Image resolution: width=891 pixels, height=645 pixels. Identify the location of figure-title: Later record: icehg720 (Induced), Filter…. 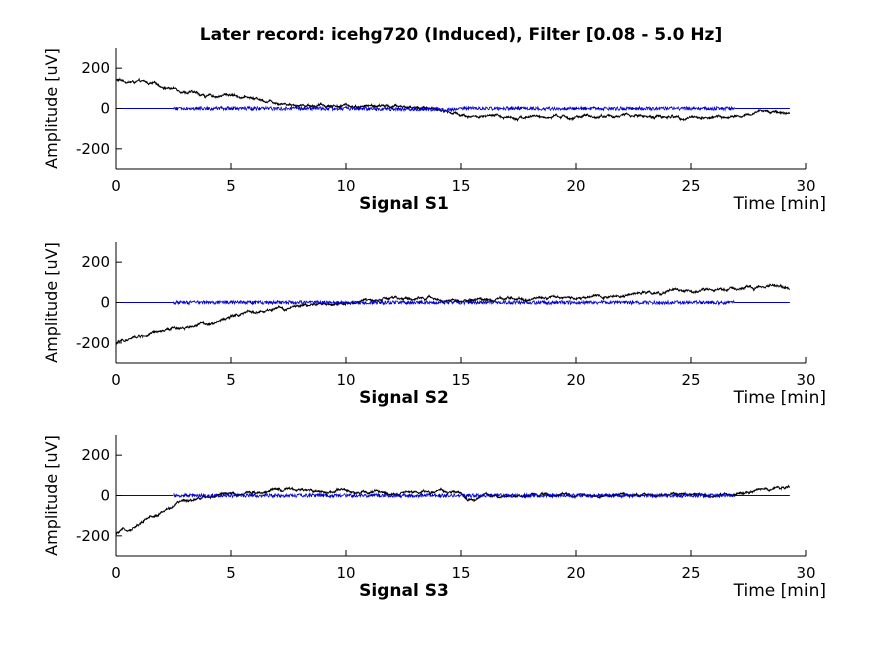
(461, 35).